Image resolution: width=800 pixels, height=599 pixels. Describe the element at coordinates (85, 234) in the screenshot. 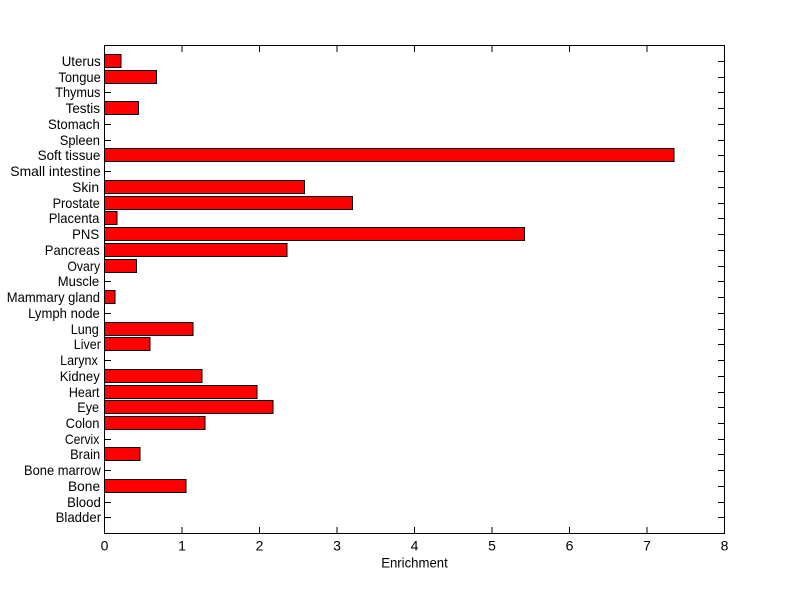

I see `svg-text: PNS` at that location.